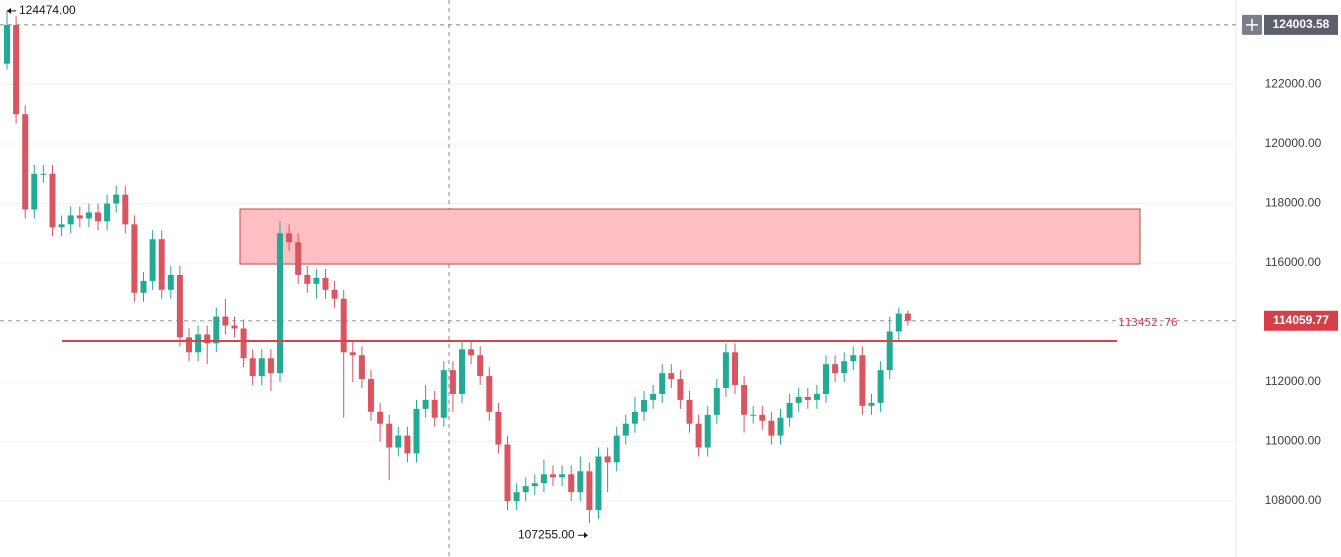  What do you see at coordinates (1148, 322) in the screenshot?
I see `level-label: 113452.76` at bounding box center [1148, 322].